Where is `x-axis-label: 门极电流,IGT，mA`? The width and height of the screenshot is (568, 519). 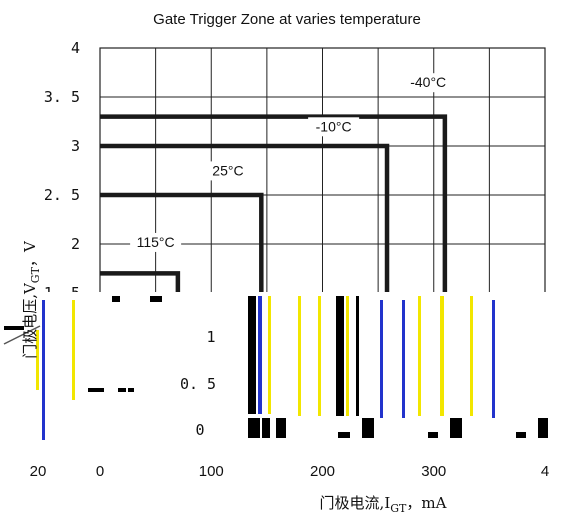
x-axis-label: 门极电流,IGT，mA is located at coordinates (383, 504).